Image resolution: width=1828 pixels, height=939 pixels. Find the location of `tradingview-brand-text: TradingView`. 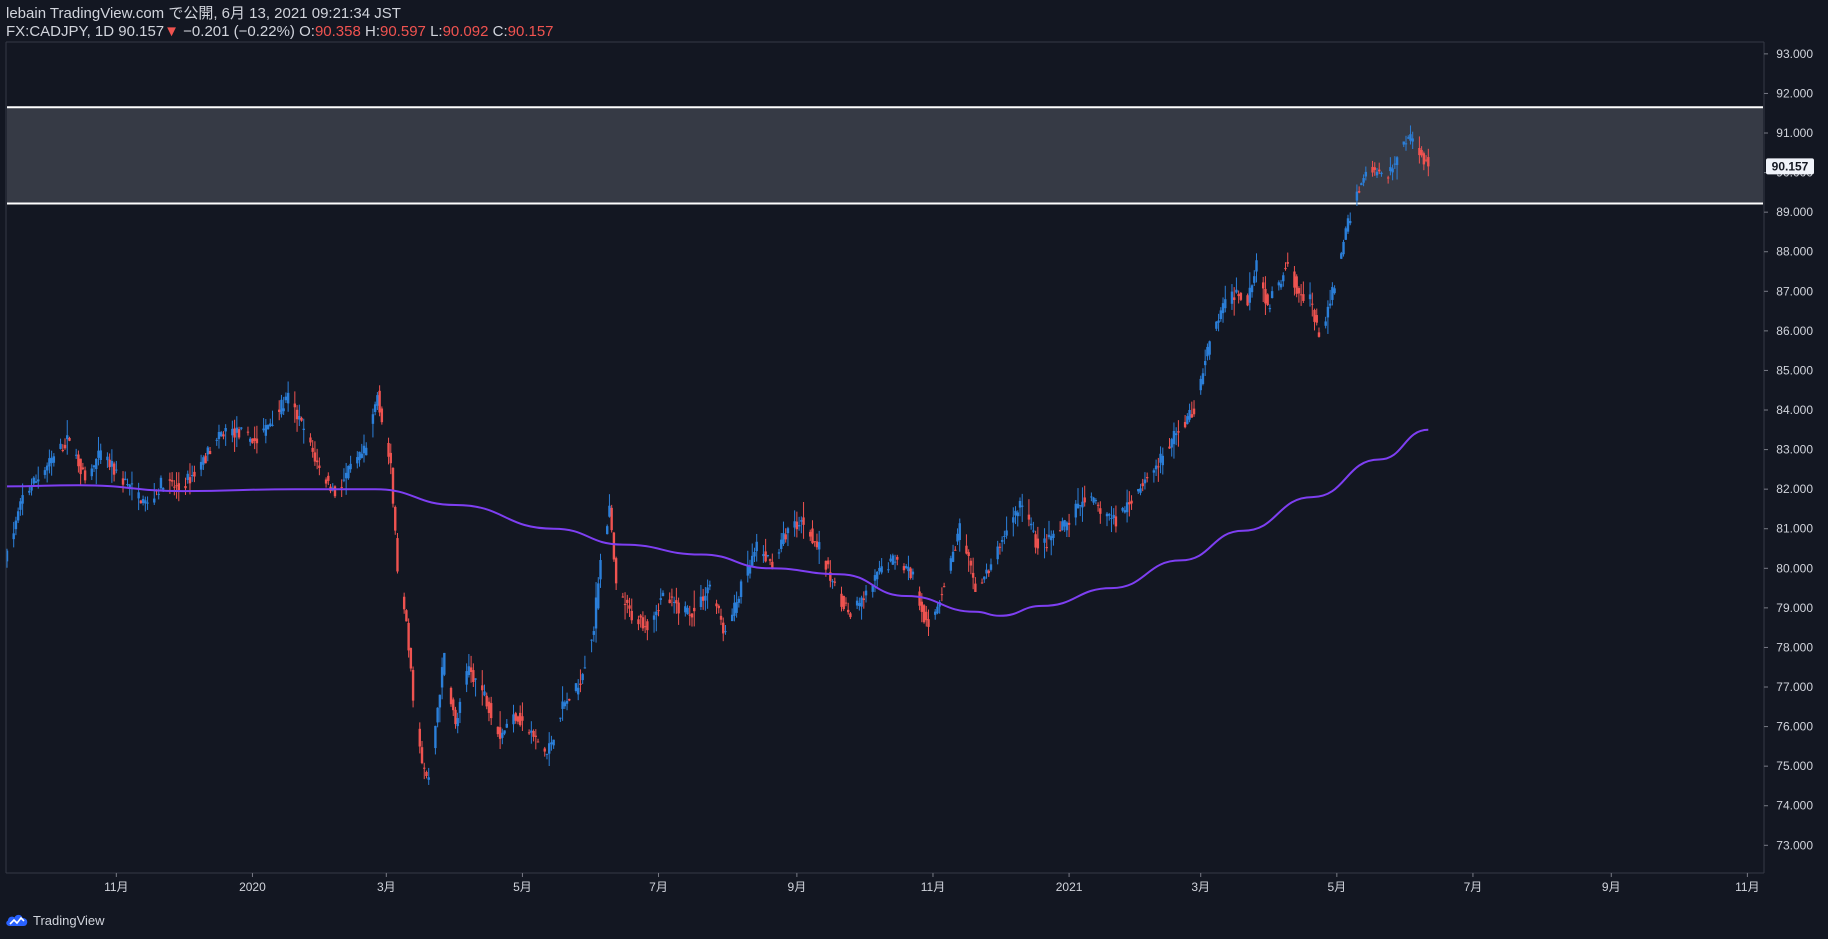

tradingview-brand-text: TradingView is located at coordinates (69, 920).